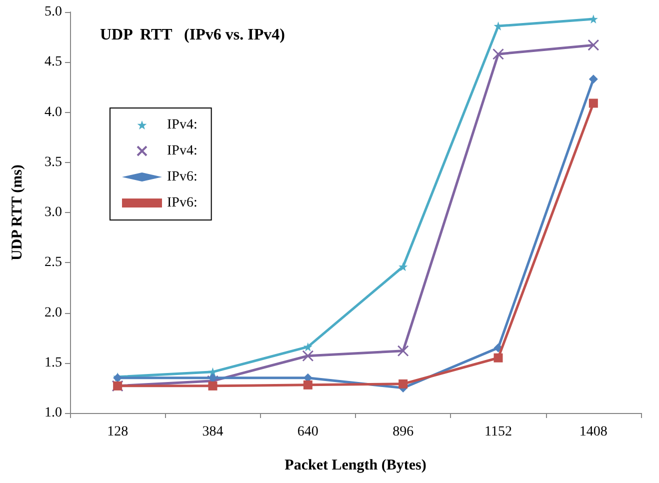 This screenshot has width=659, height=483. Describe the element at coordinates (18, 212) in the screenshot. I see `y-axis-title: UDP RTT (ms)` at that location.